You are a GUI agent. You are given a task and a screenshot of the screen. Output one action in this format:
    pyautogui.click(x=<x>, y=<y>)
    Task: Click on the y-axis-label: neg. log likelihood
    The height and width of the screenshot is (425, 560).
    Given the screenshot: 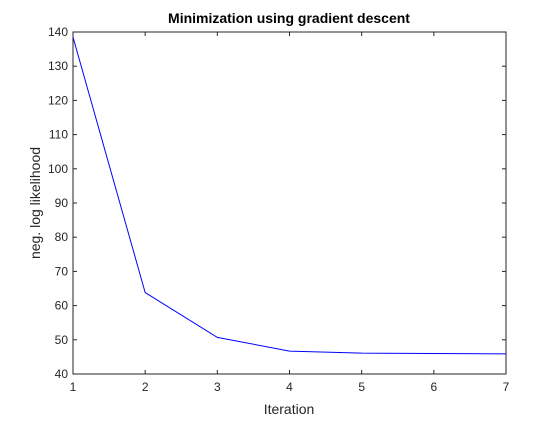 What is the action you would take?
    pyautogui.click(x=35, y=203)
    